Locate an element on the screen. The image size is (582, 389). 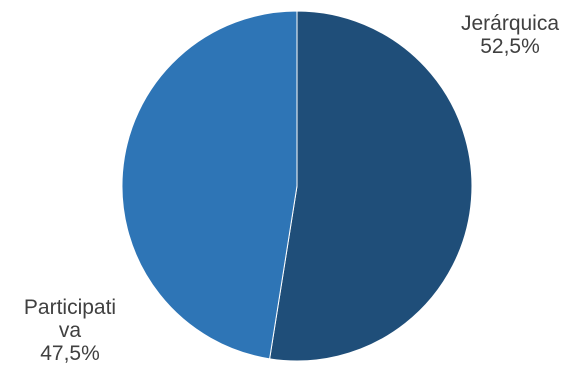
slice-label-participativa-name-line1: Participati is located at coordinates (70, 307).